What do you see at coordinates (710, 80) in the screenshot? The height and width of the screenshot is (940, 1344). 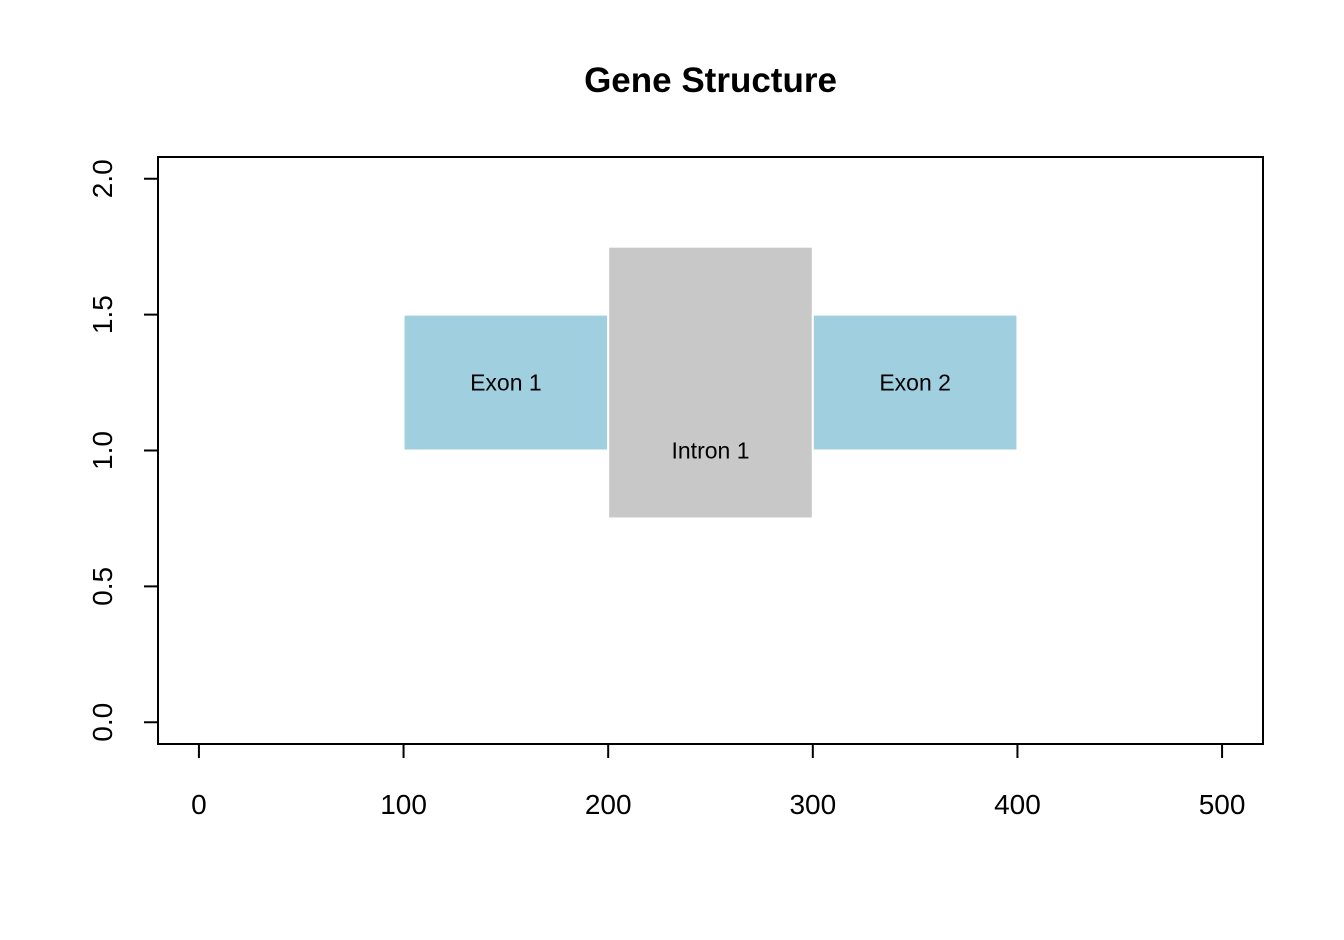 I see `chart-title: Gene Structure` at bounding box center [710, 80].